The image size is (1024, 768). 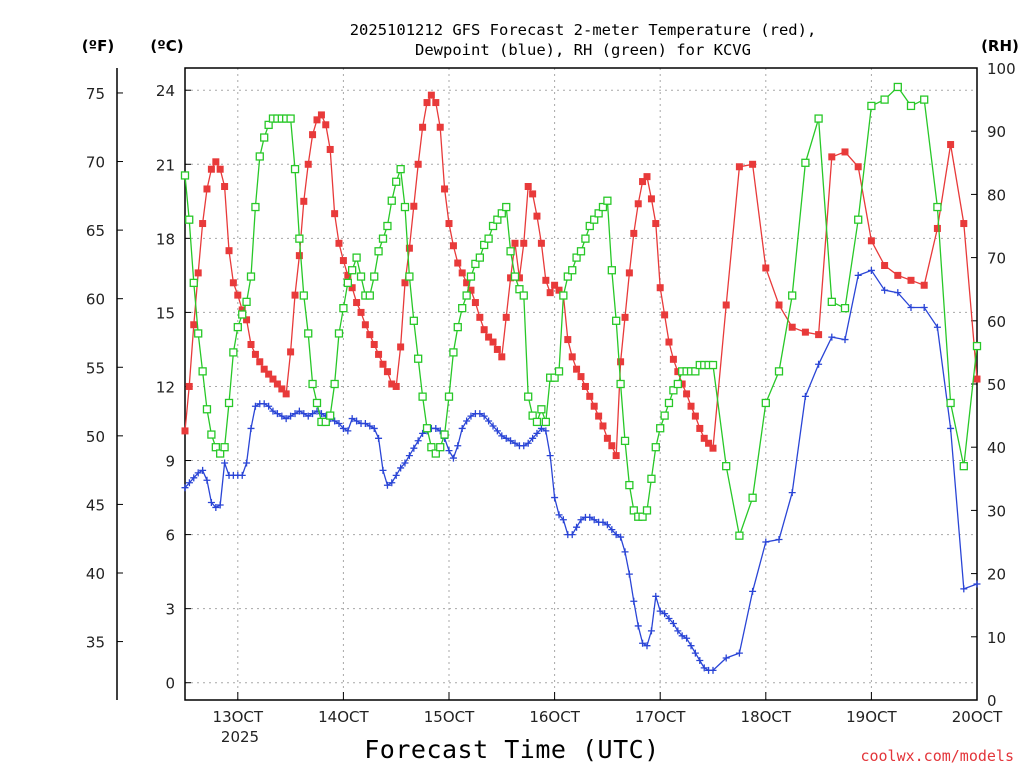 I want to click on x-tick-label-6: 19OCT, so click(x=871, y=717).